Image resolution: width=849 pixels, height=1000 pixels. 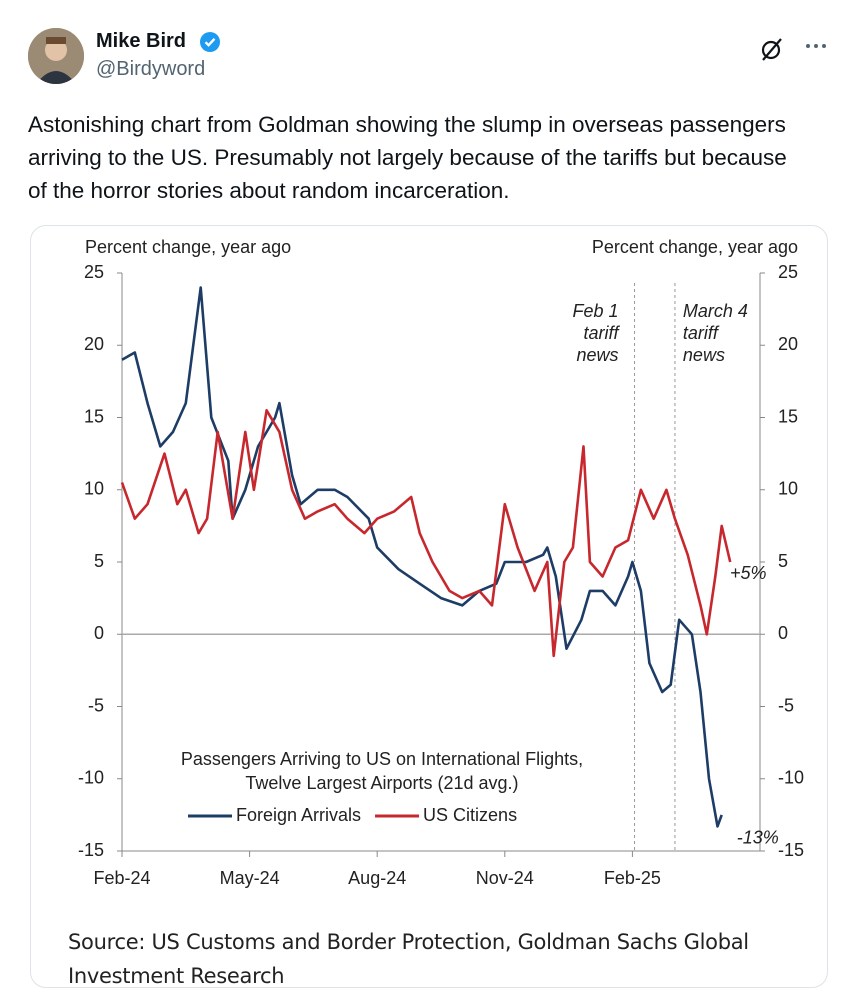 I want to click on y-tick-label: -15, so click(x=91, y=850).